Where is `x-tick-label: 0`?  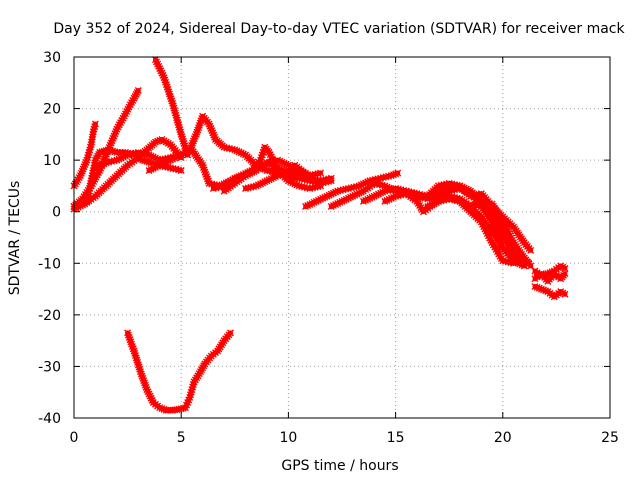
x-tick-label: 0 is located at coordinates (74, 438).